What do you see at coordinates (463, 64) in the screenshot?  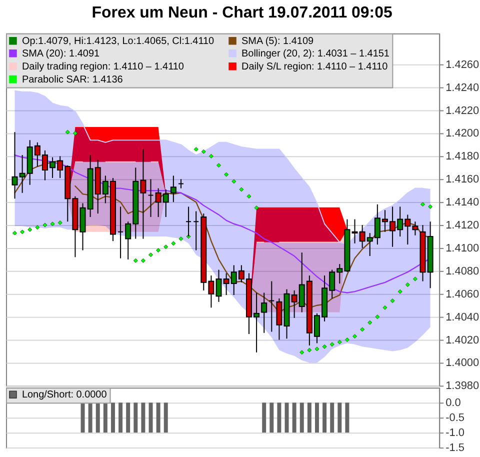 I see `y-tick-label: 1.4260` at bounding box center [463, 64].